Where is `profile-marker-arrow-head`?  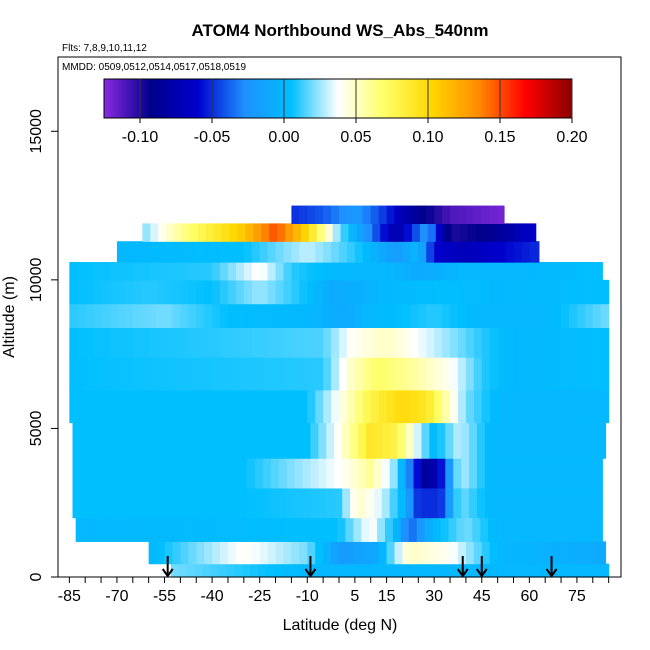 profile-marker-arrow-head is located at coordinates (167, 573).